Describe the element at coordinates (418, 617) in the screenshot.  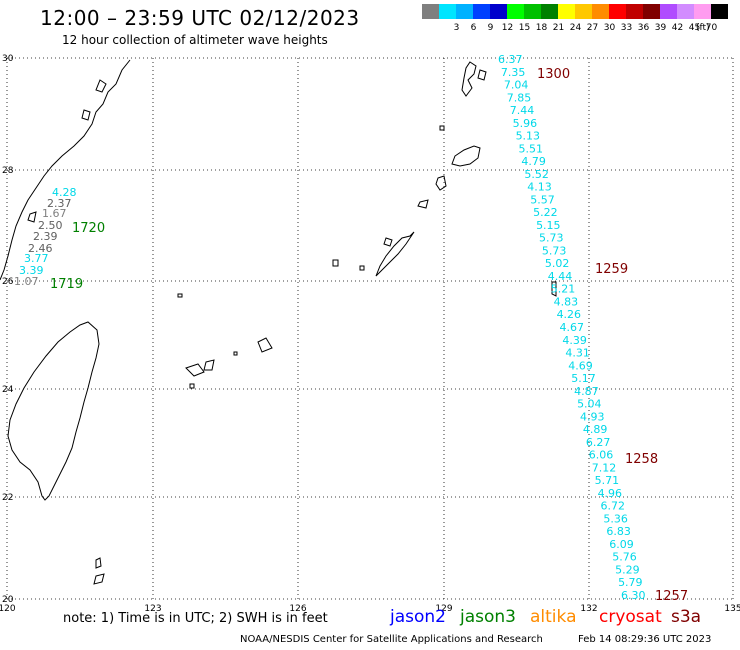
I see `satellite-jason2-label: jason2` at that location.